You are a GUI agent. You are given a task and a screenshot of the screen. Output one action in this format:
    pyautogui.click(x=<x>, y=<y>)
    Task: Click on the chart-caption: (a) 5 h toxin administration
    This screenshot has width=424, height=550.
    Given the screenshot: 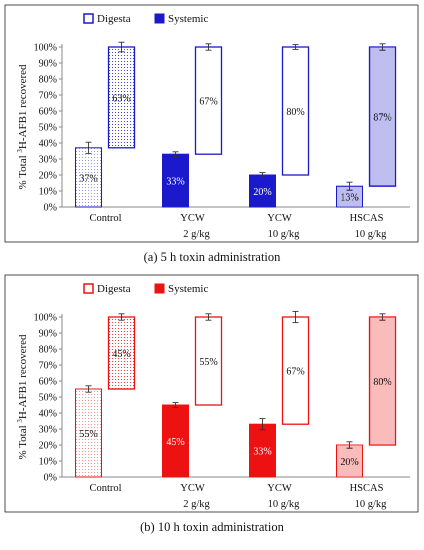 What is the action you would take?
    pyautogui.click(x=212, y=257)
    